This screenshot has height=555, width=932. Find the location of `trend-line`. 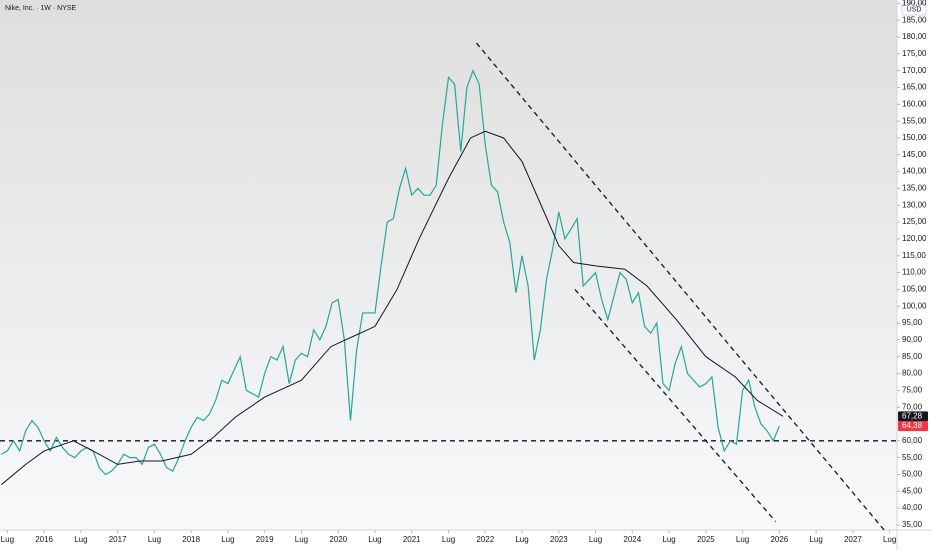

trend-line is located at coordinates (675, 405).